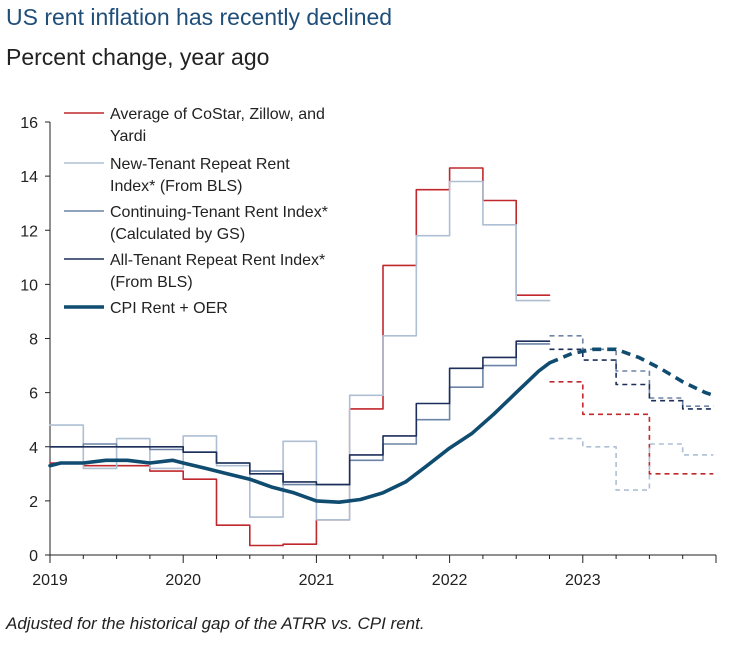 The height and width of the screenshot is (645, 732). I want to click on legend-label: Continuing-Tenant Rent Index*, so click(219, 212).